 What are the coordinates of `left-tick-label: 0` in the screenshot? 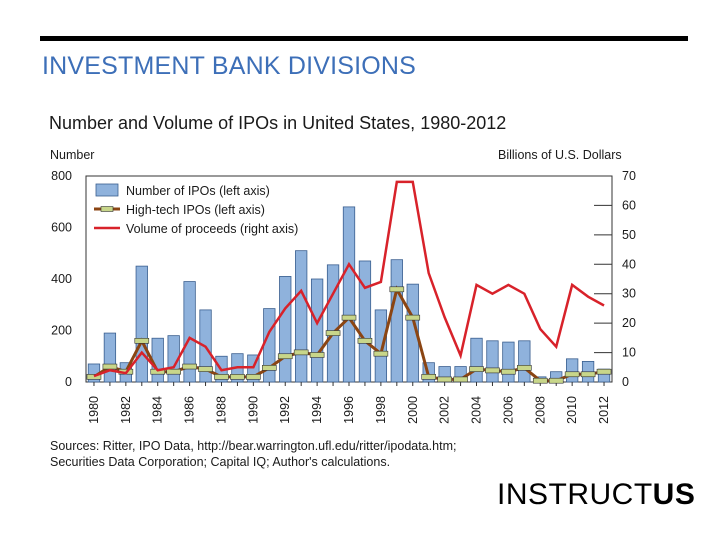 It's located at (68, 382).